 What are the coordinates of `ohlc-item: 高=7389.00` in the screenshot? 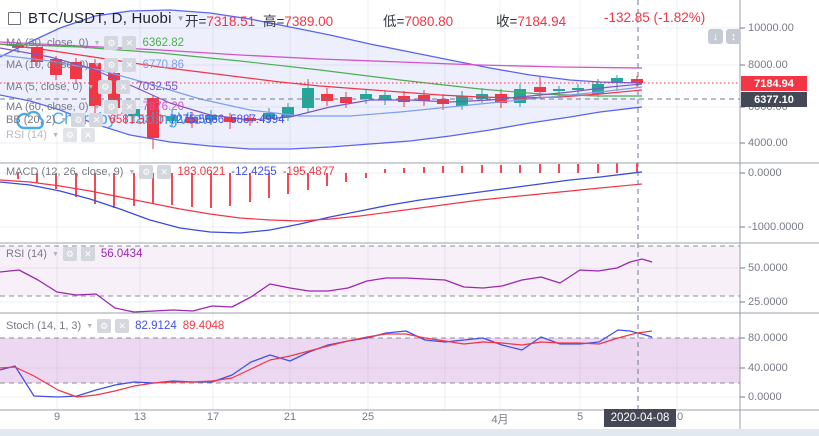 It's located at (298, 20).